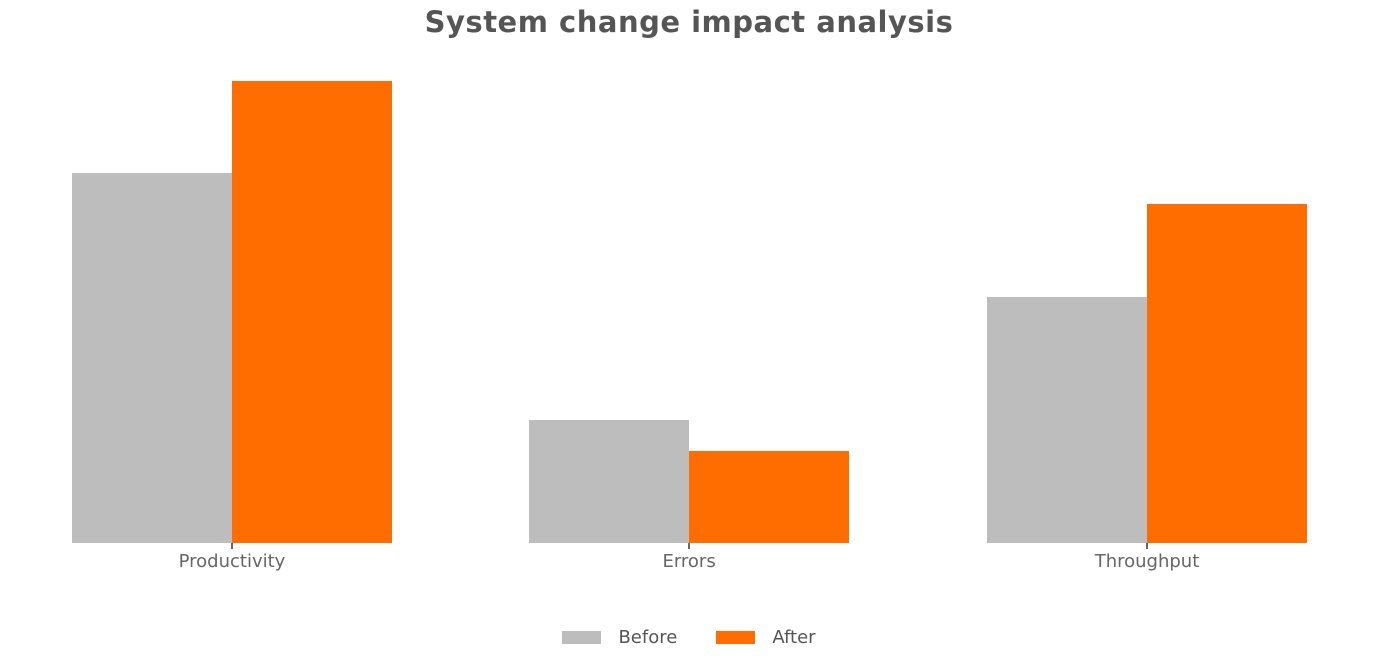 The width and height of the screenshot is (1378, 664). What do you see at coordinates (689, 22) in the screenshot?
I see `chart-title: System change impact analysis` at bounding box center [689, 22].